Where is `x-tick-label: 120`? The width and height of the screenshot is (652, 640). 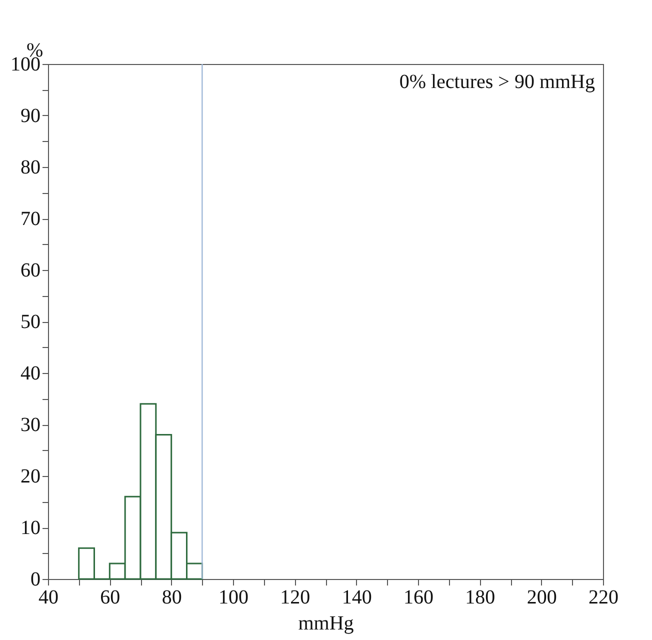
x-tick-label: 120 is located at coordinates (295, 597).